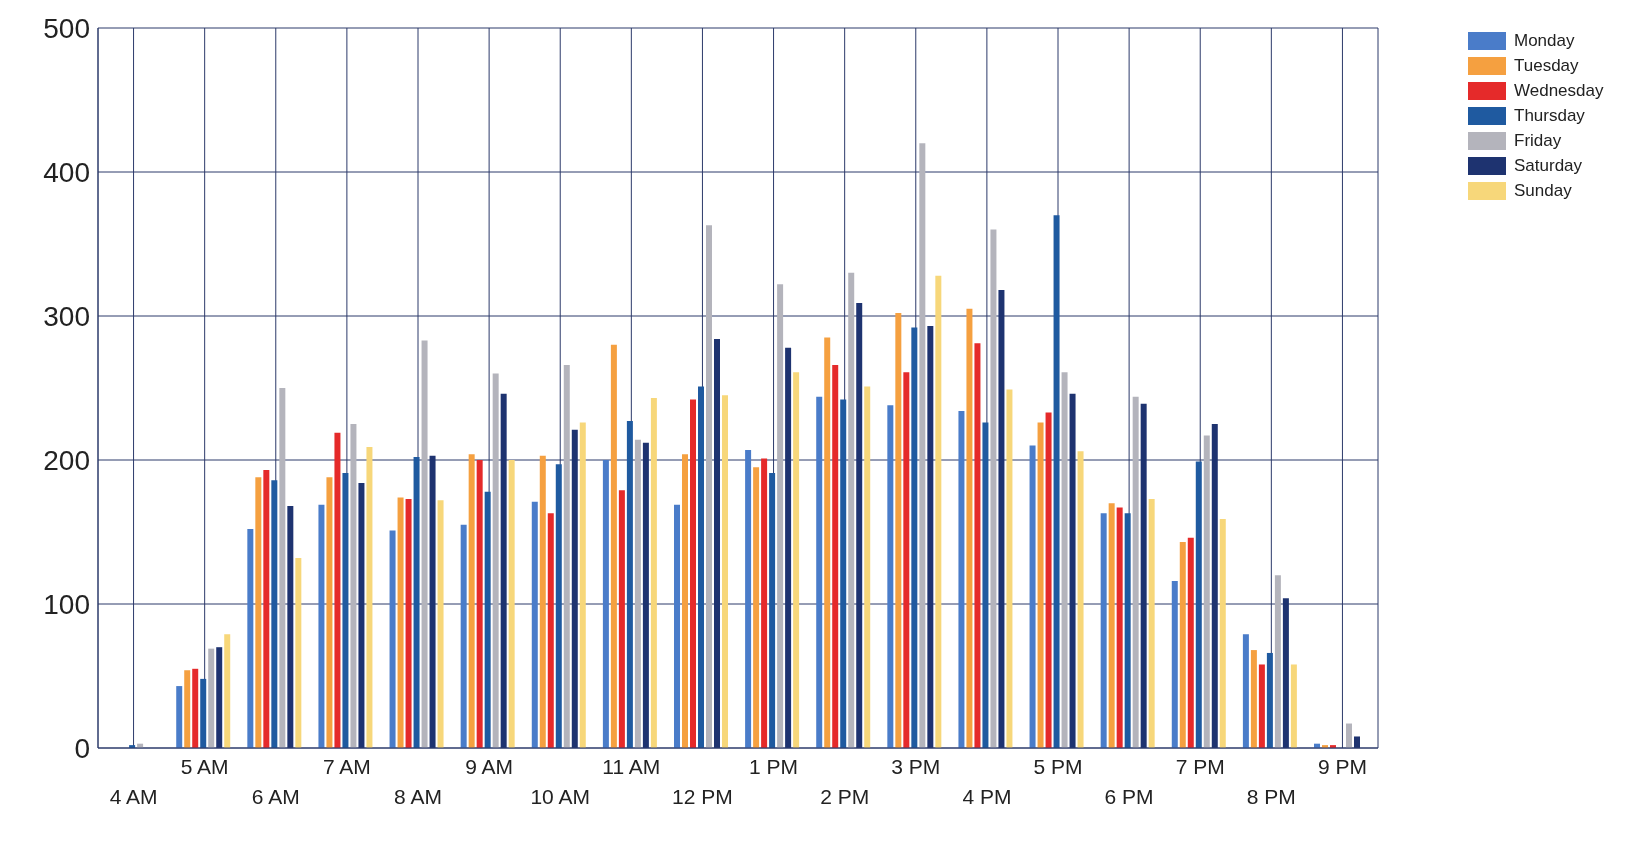 The image size is (1652, 848). What do you see at coordinates (1129, 796) in the screenshot?
I see `x-tick-label: 6 PM` at bounding box center [1129, 796].